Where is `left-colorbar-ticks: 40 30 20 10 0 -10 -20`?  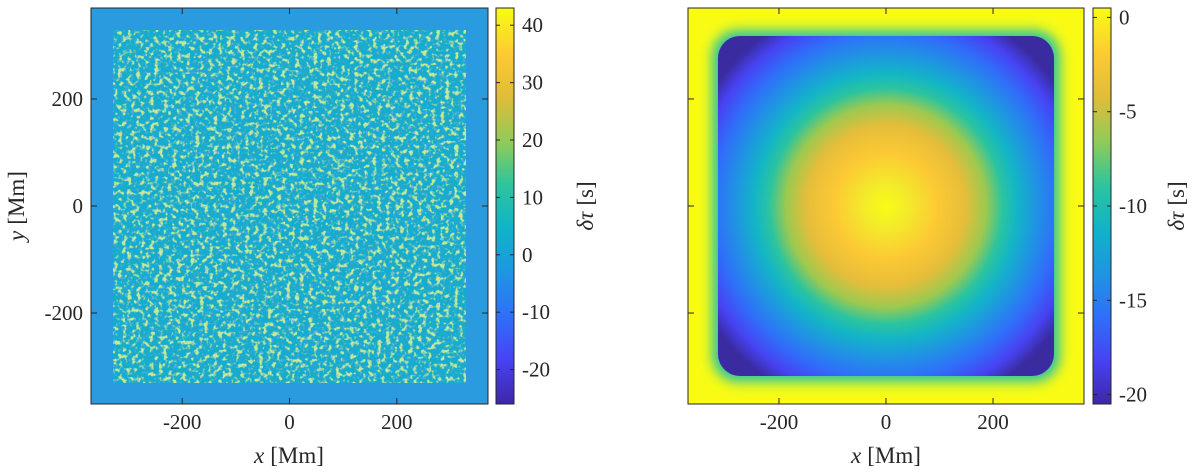 left-colorbar-ticks: 40 30 20 10 0 -10 -20 is located at coordinates (523, 197).